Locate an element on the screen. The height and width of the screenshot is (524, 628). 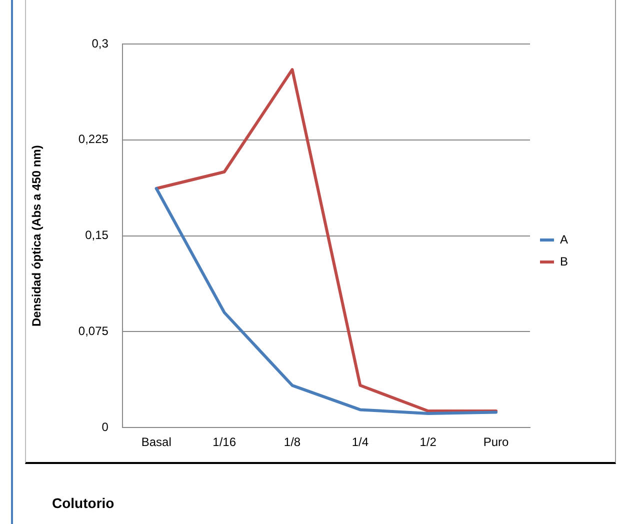
y-tick-label: 0 is located at coordinates (105, 427).